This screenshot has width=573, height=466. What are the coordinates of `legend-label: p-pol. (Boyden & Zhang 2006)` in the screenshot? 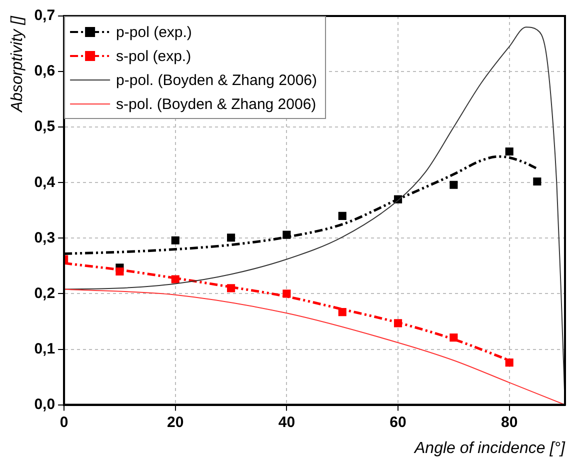 It's located at (217, 81).